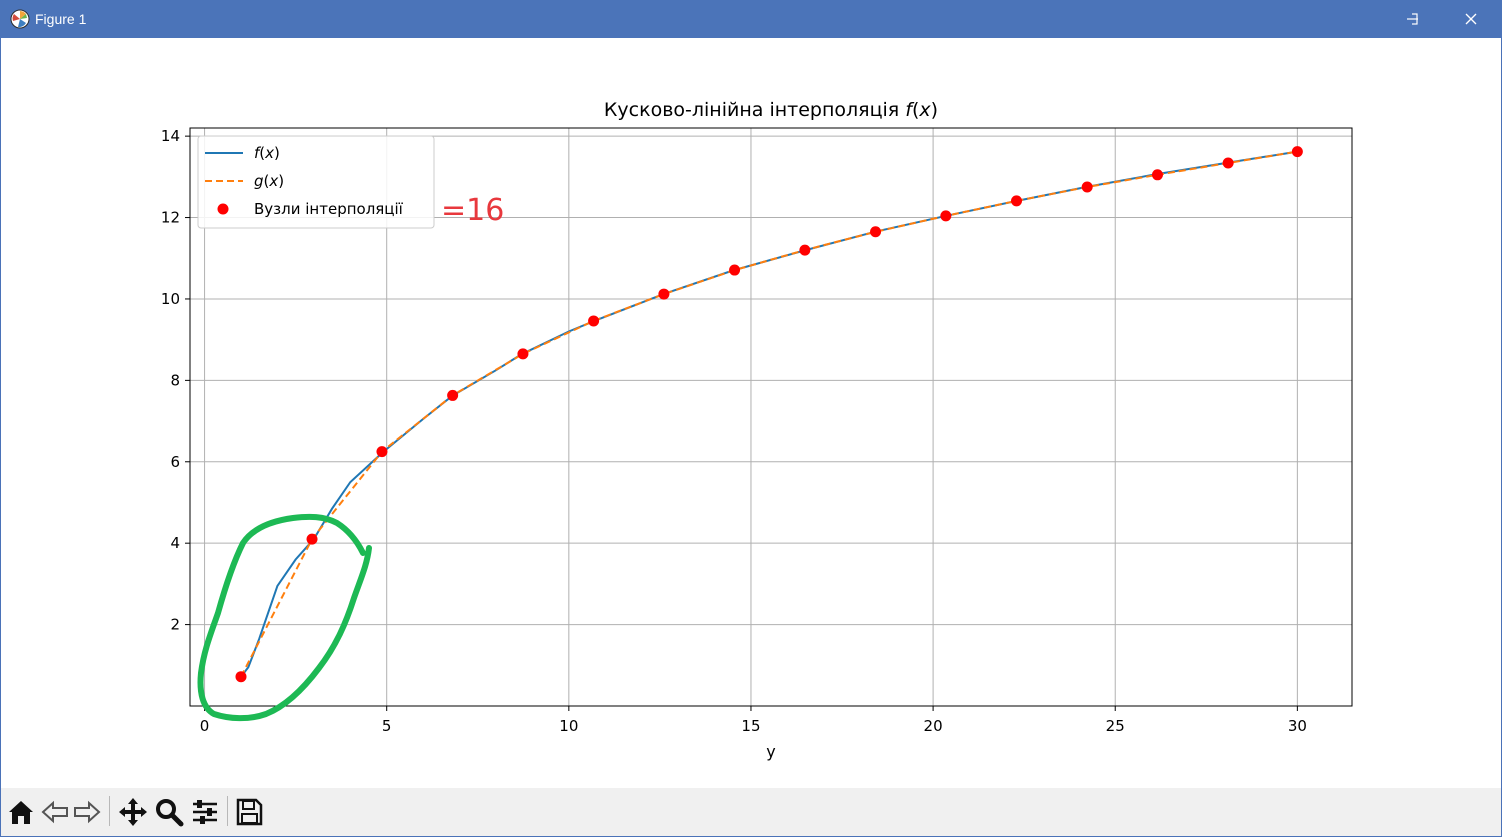  Describe the element at coordinates (770, 751) in the screenshot. I see `x-axis-label: y` at that location.